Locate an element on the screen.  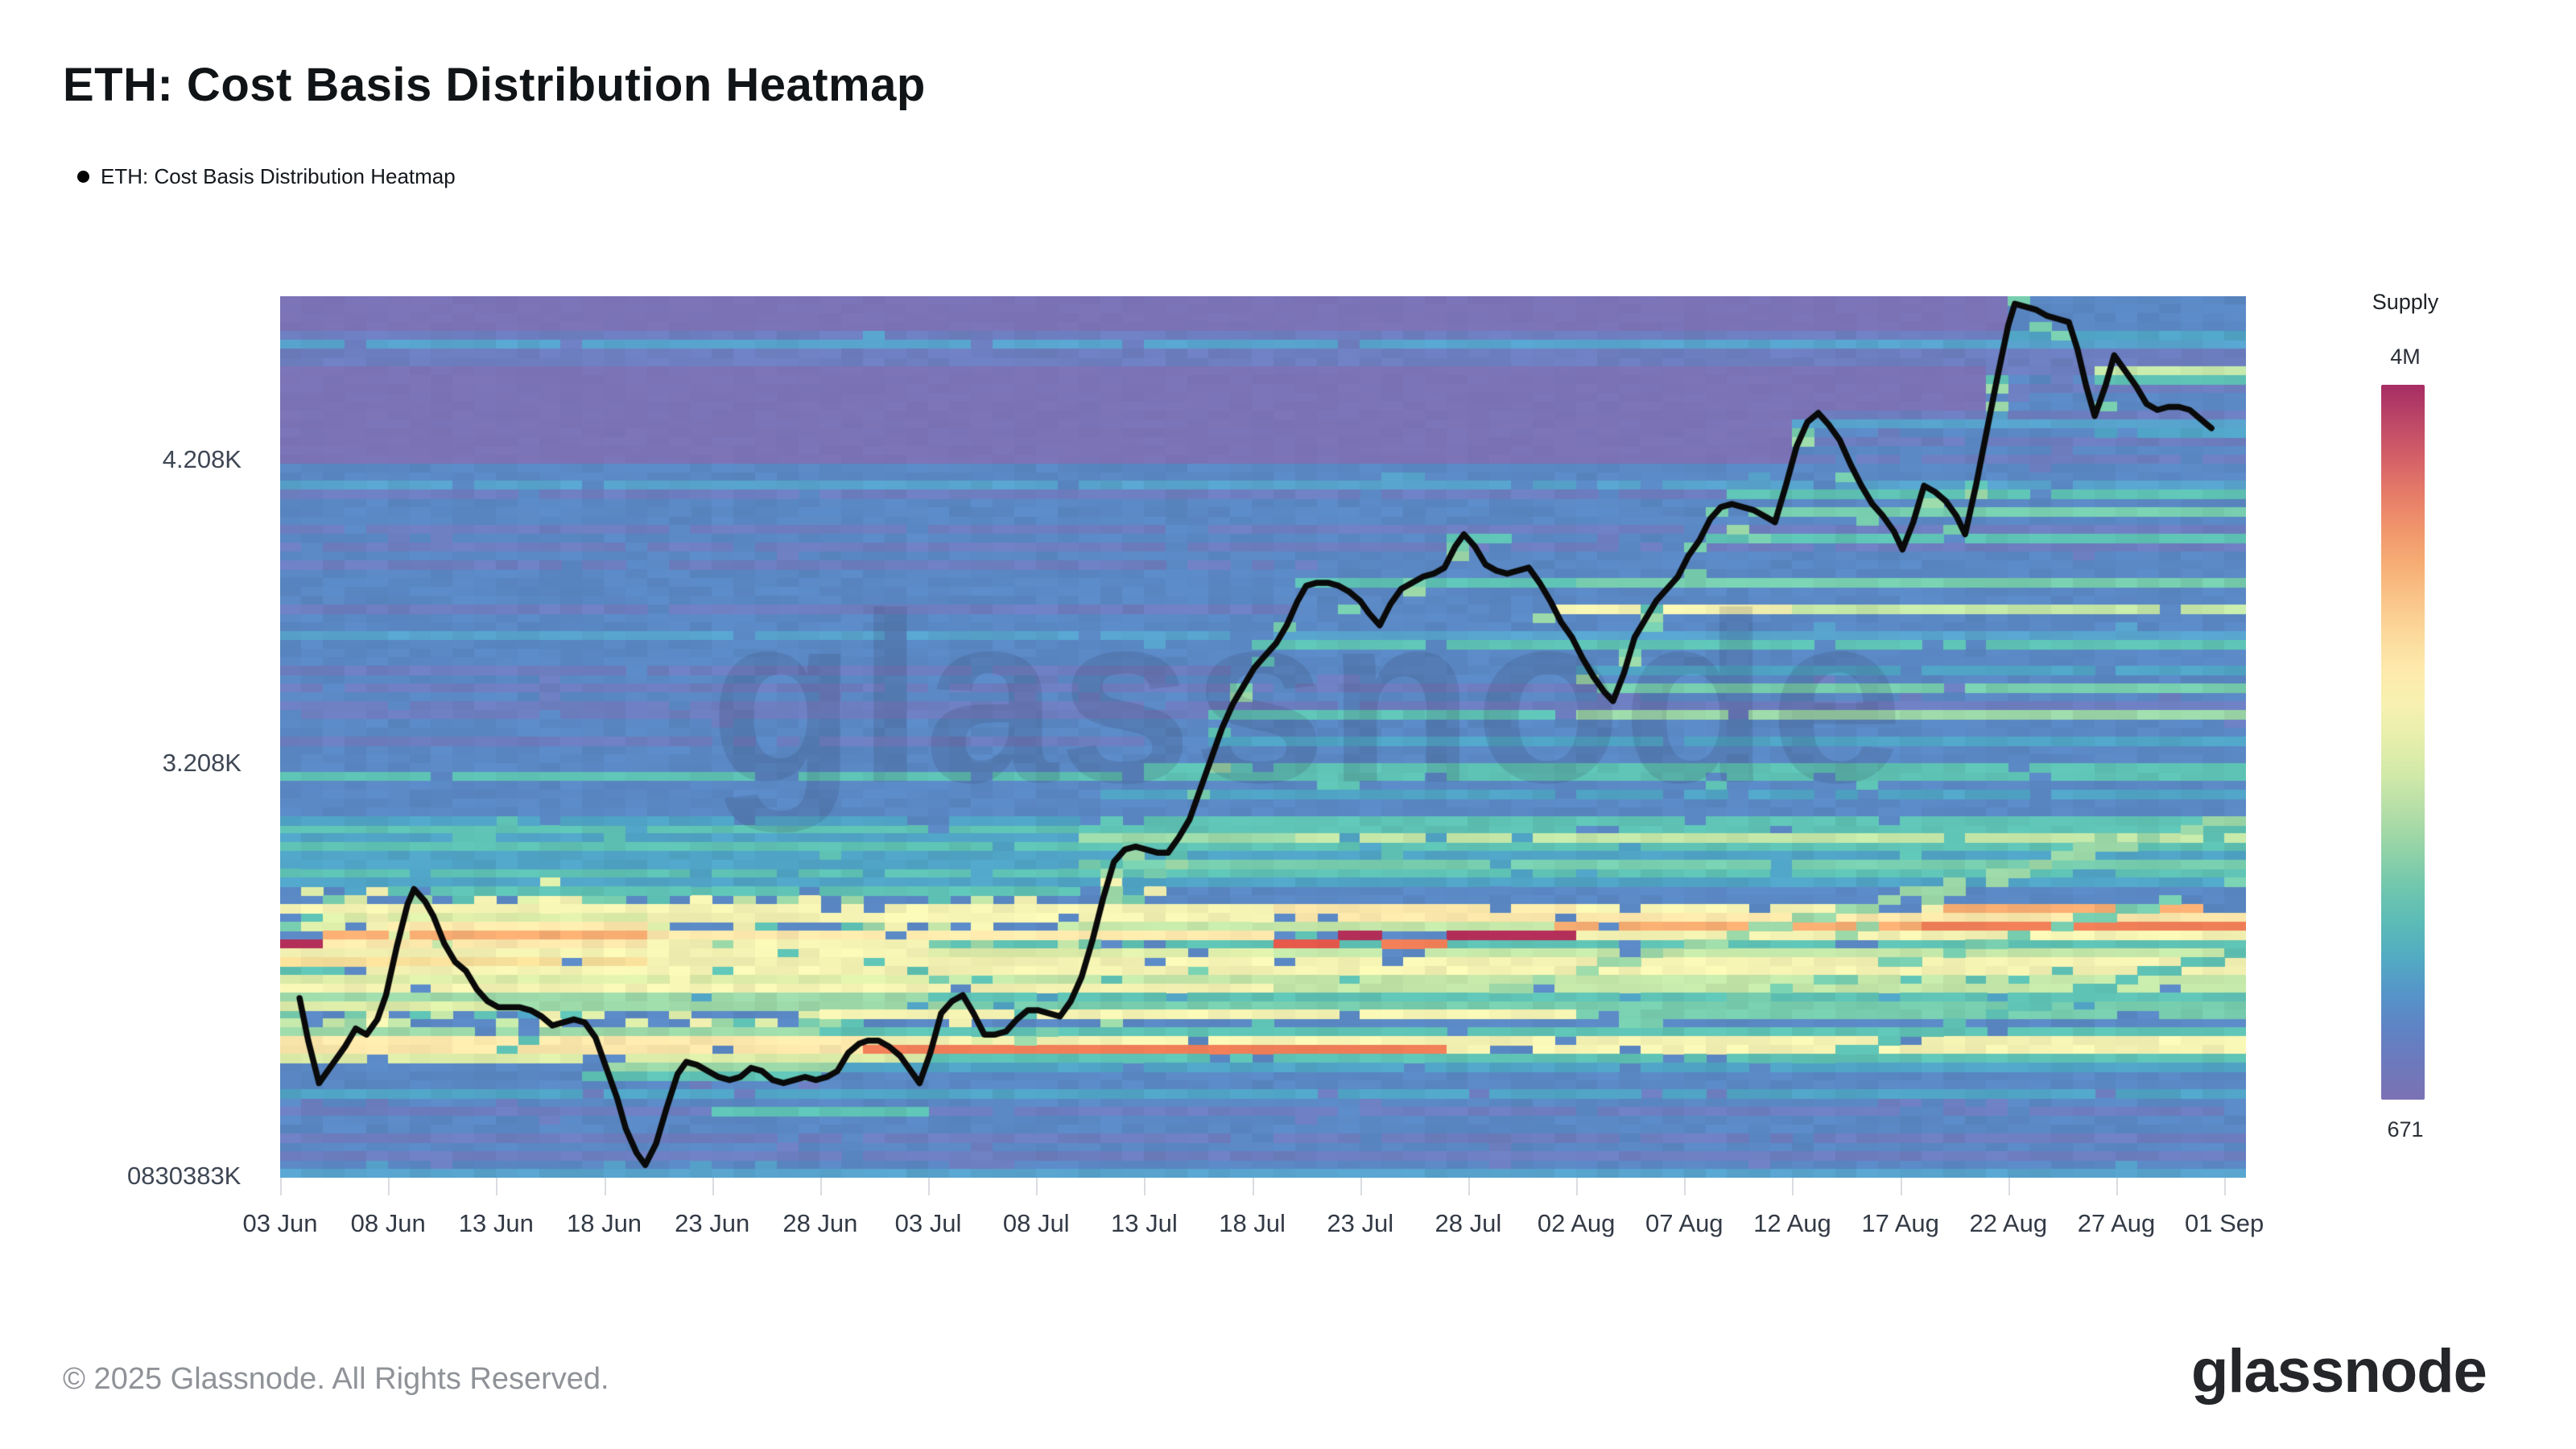
x-axis-label: 17 Aug is located at coordinates (1900, 1223).